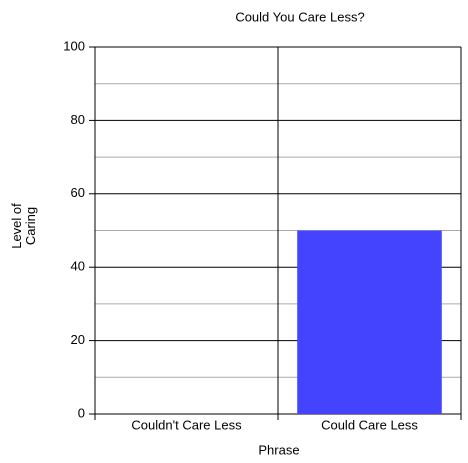 The height and width of the screenshot is (463, 468). I want to click on bar, so click(369, 322).